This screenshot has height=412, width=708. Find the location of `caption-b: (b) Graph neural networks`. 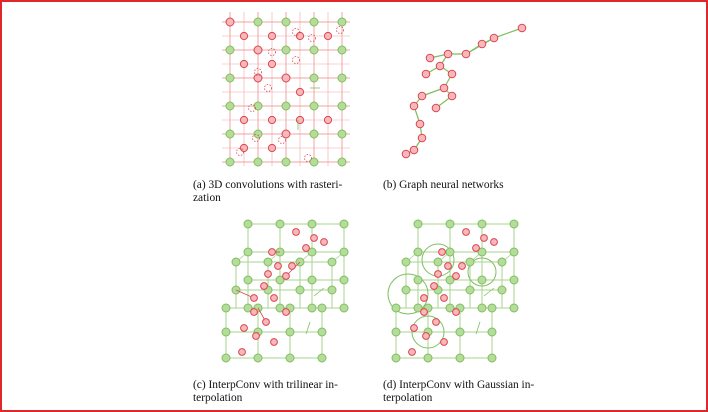

caption-b: (b) Graph neural networks is located at coordinates (443, 185).